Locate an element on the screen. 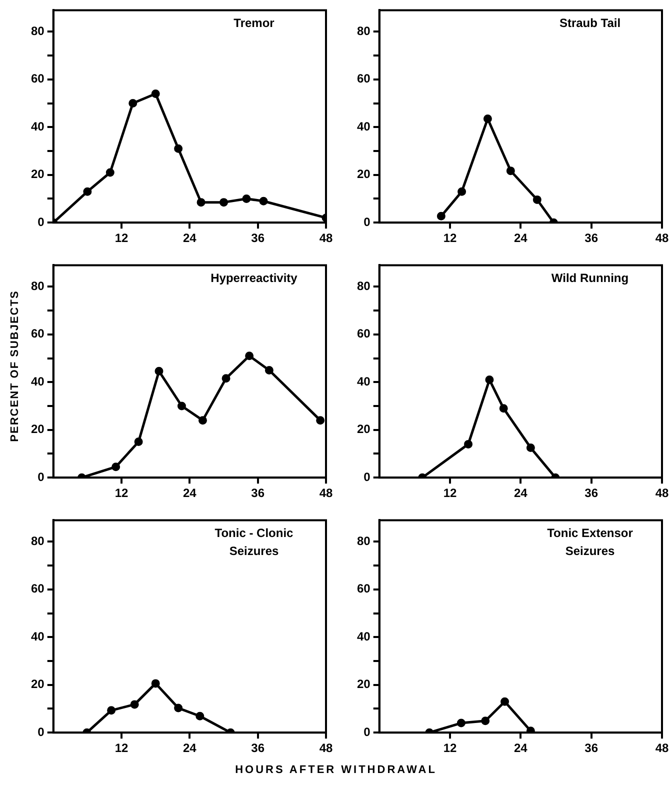  x-axis-title: HOURS AFTER WITHDRAWAL is located at coordinates (336, 770).